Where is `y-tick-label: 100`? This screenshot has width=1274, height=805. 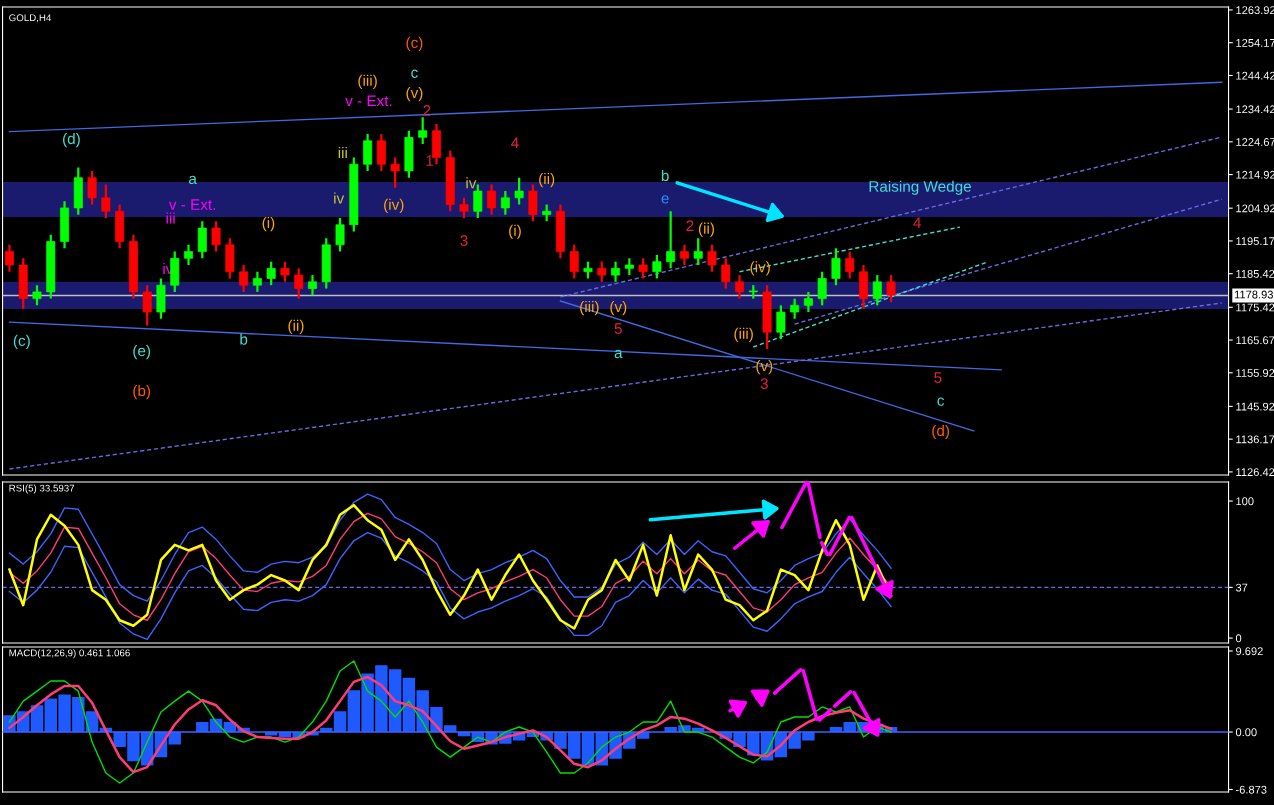
y-tick-label: 100 is located at coordinates (1245, 501).